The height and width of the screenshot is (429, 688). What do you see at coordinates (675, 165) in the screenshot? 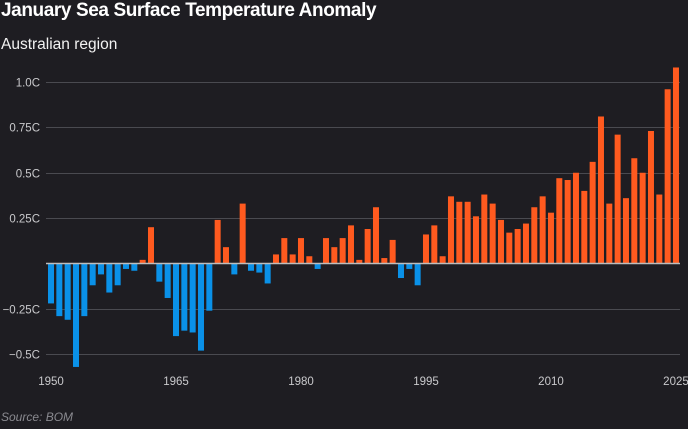
I see `bar-2025` at bounding box center [675, 165].